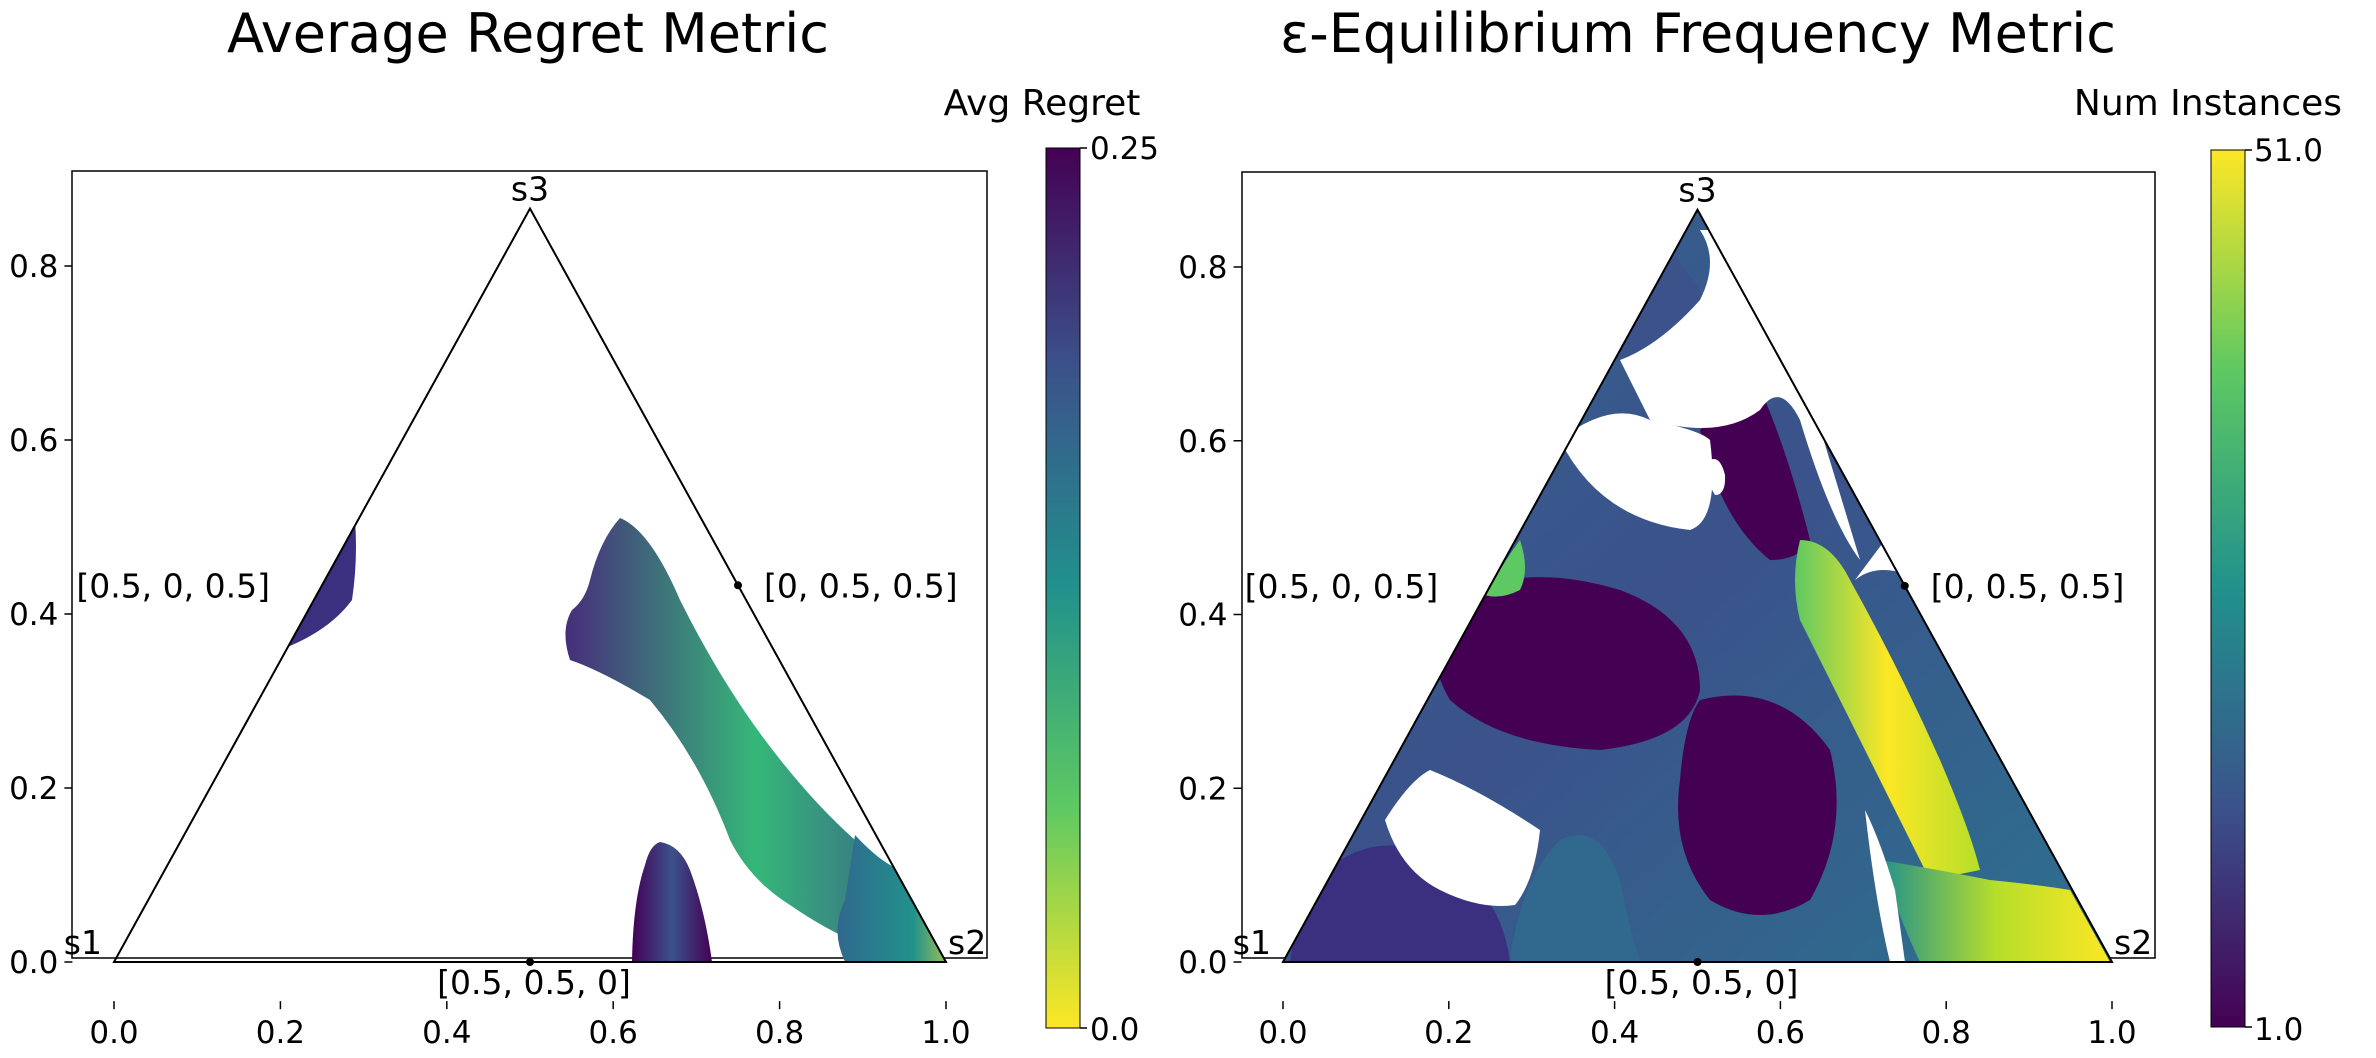 Image resolution: width=2376 pixels, height=1058 pixels. What do you see at coordinates (1448, 1033) in the screenshot?
I see `chart-right-x-tick-label: 0.2` at bounding box center [1448, 1033].